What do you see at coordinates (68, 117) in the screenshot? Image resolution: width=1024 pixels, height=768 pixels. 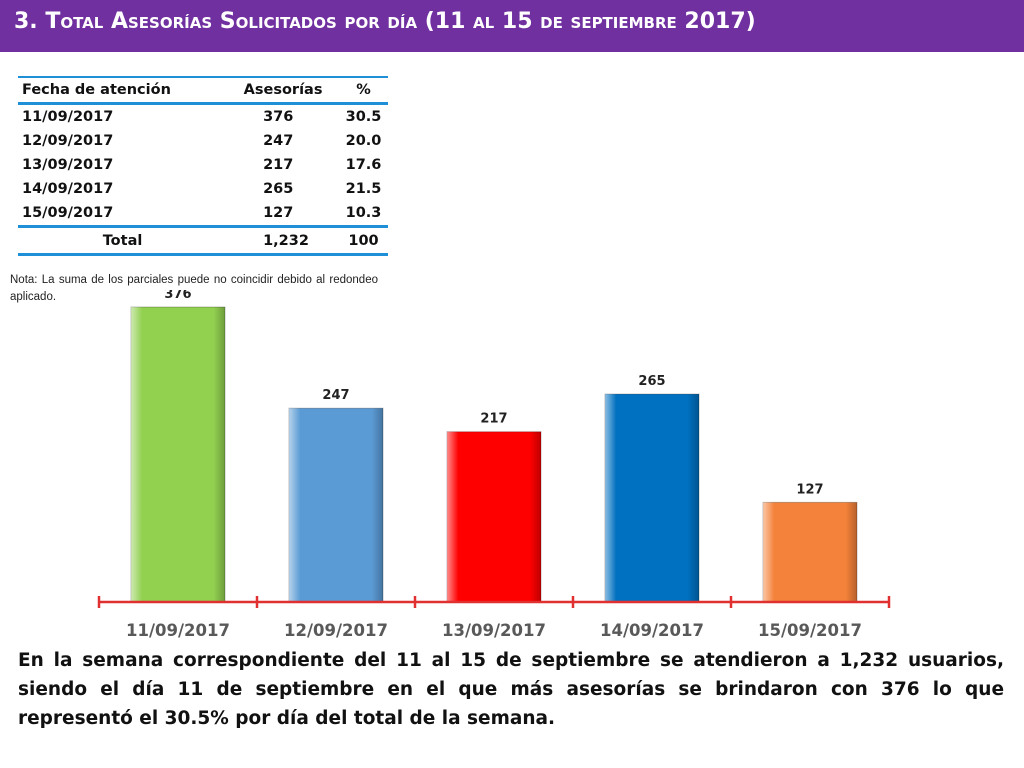 I see `table-cell-date: 11/09/2017` at bounding box center [68, 117].